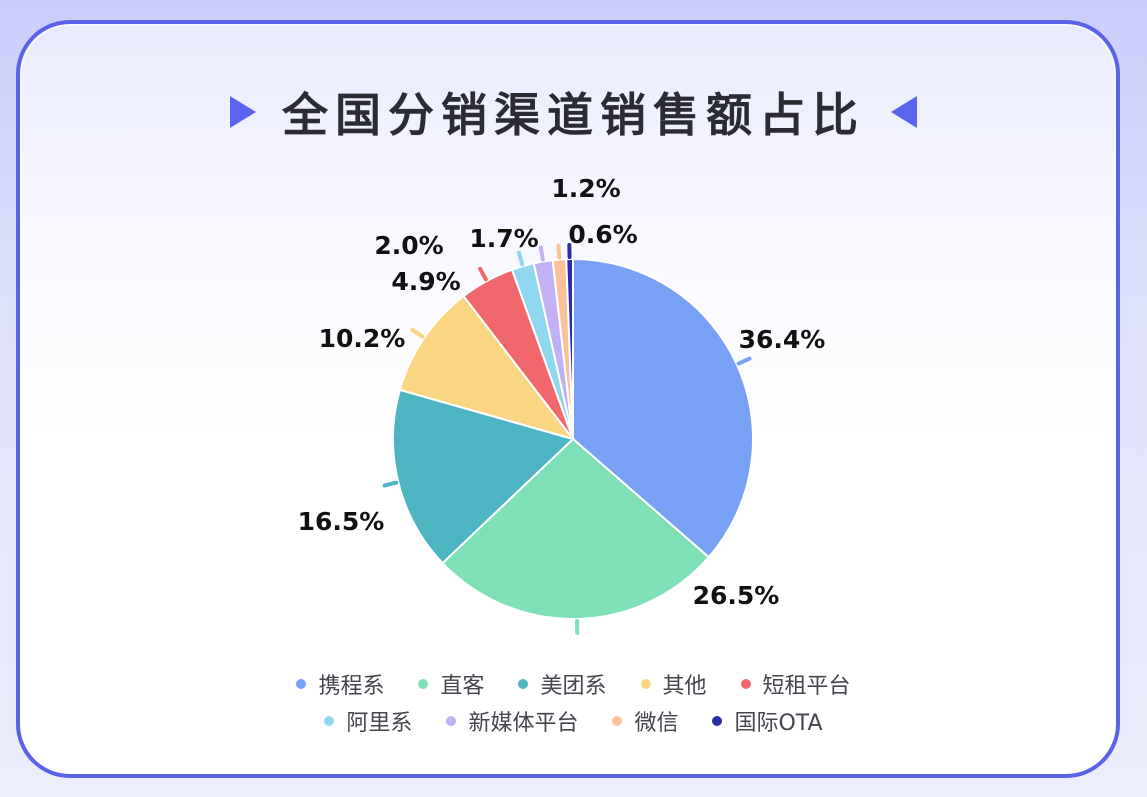 The height and width of the screenshot is (797, 1147). Describe the element at coordinates (408, 245) in the screenshot. I see `data-label: 2.0%` at that location.